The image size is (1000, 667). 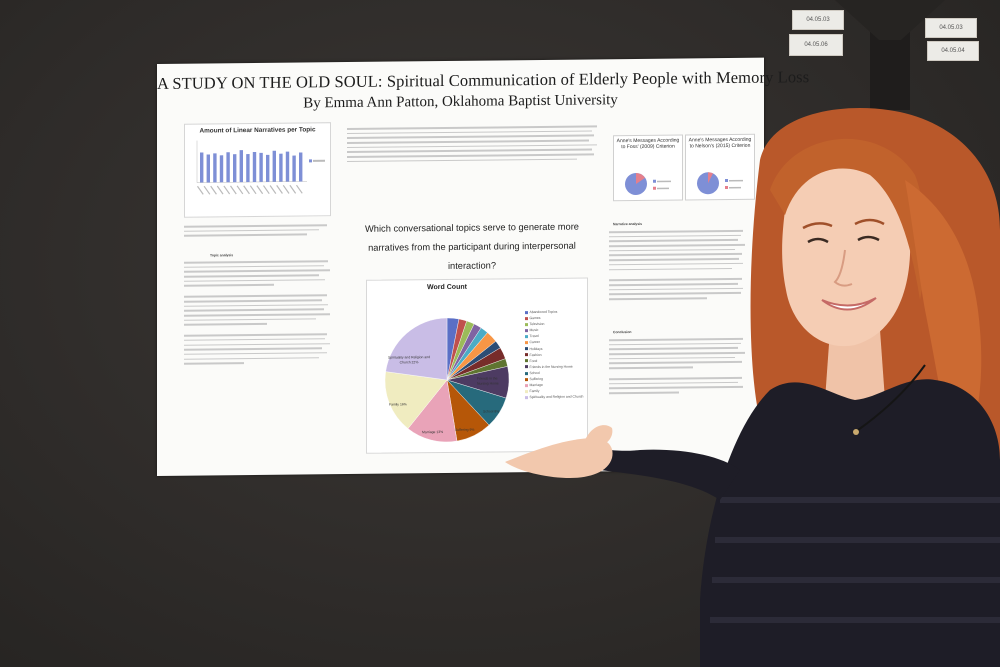 What do you see at coordinates (891, 397) in the screenshot?
I see `necklace` at bounding box center [891, 397].